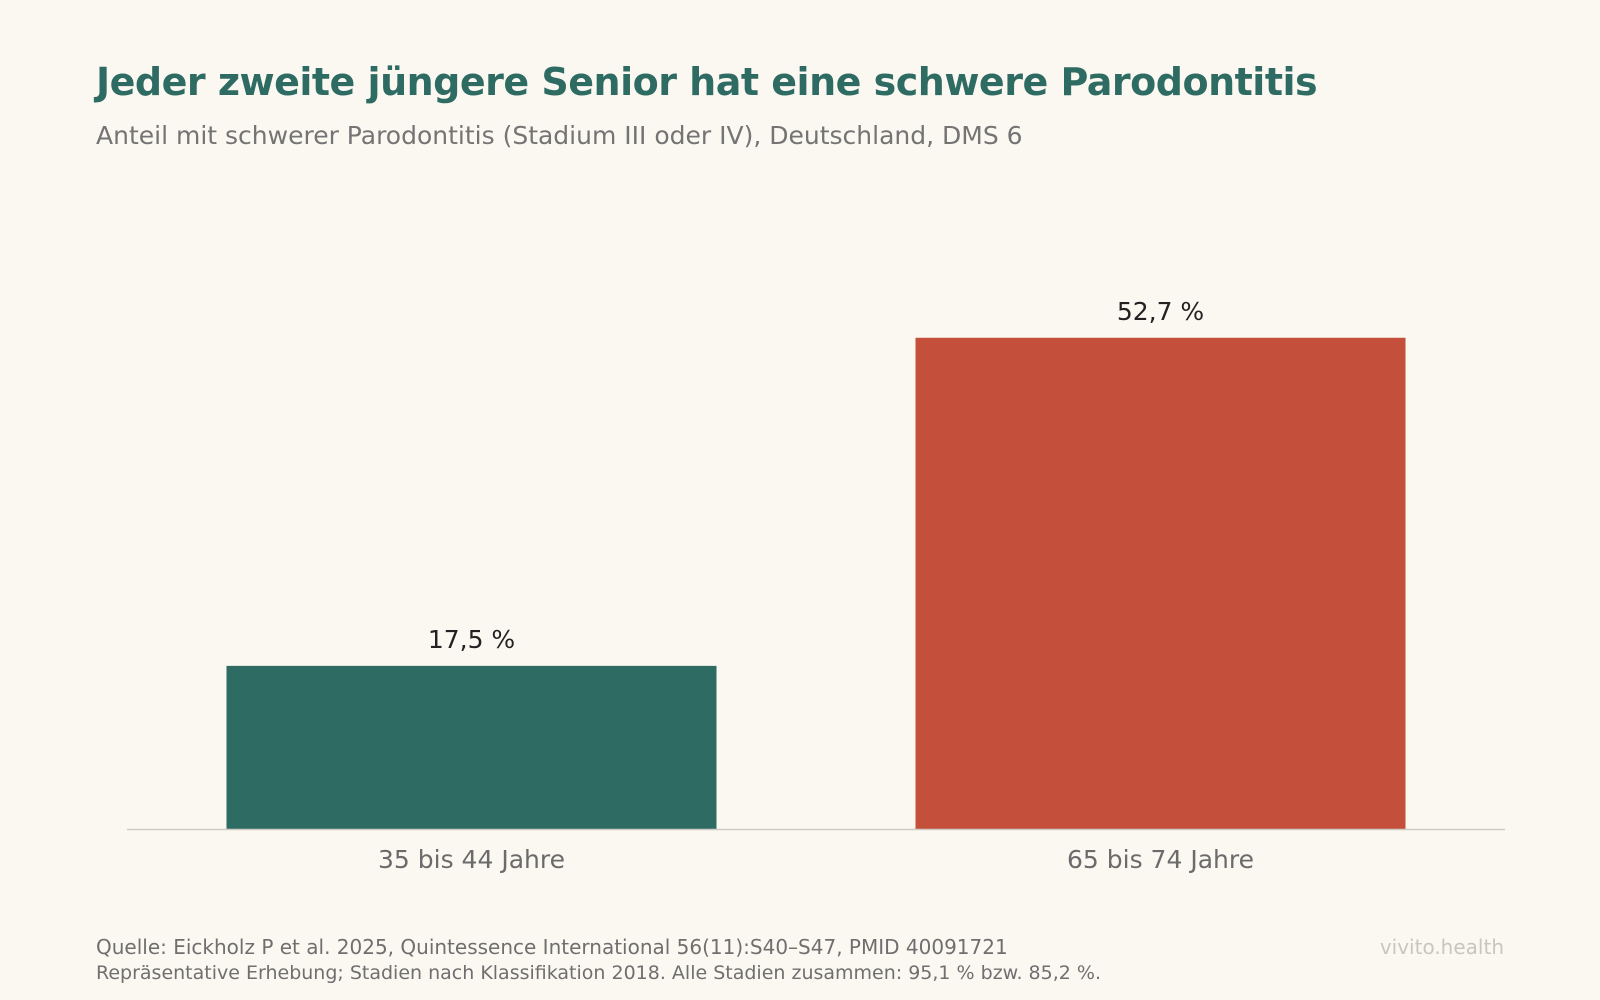 The height and width of the screenshot is (1000, 1600). Describe the element at coordinates (471, 639) in the screenshot. I see `data-label-1: 17,5 %` at that location.